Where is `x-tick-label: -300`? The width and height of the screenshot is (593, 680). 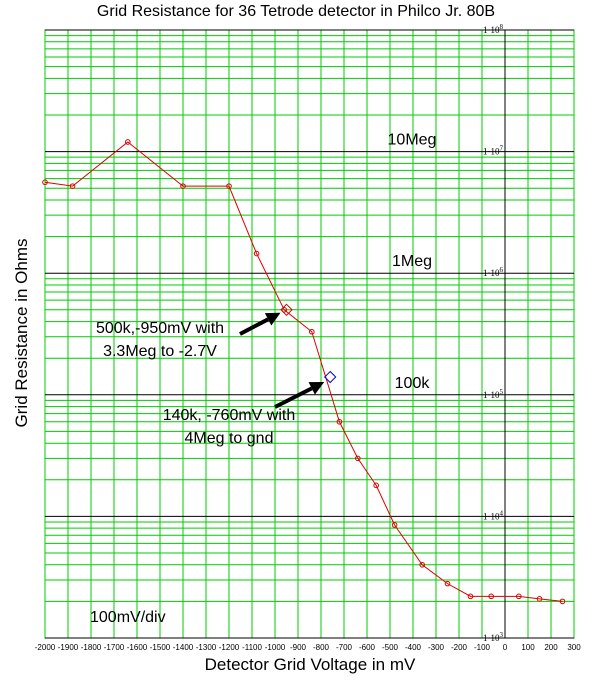
x-tick-label: -300 is located at coordinates (436, 647).